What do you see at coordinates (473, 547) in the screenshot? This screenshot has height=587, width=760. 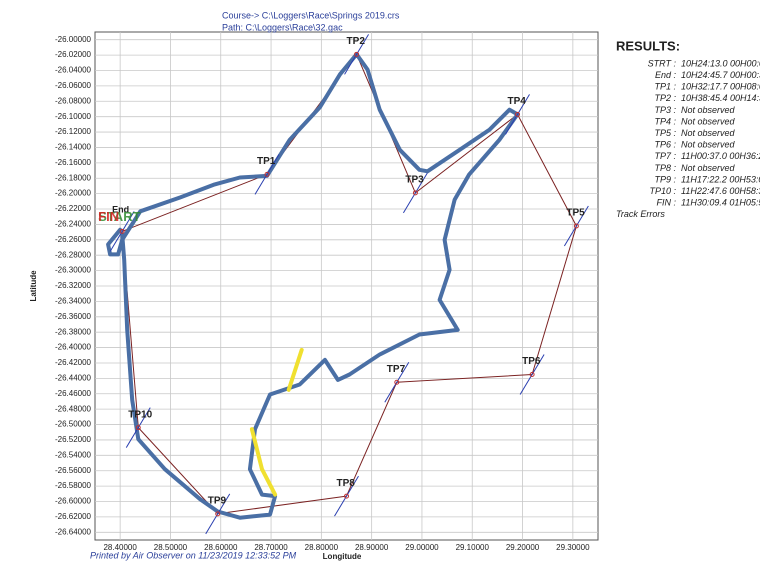 I see `x-tick-label: 29.10000` at bounding box center [473, 547].